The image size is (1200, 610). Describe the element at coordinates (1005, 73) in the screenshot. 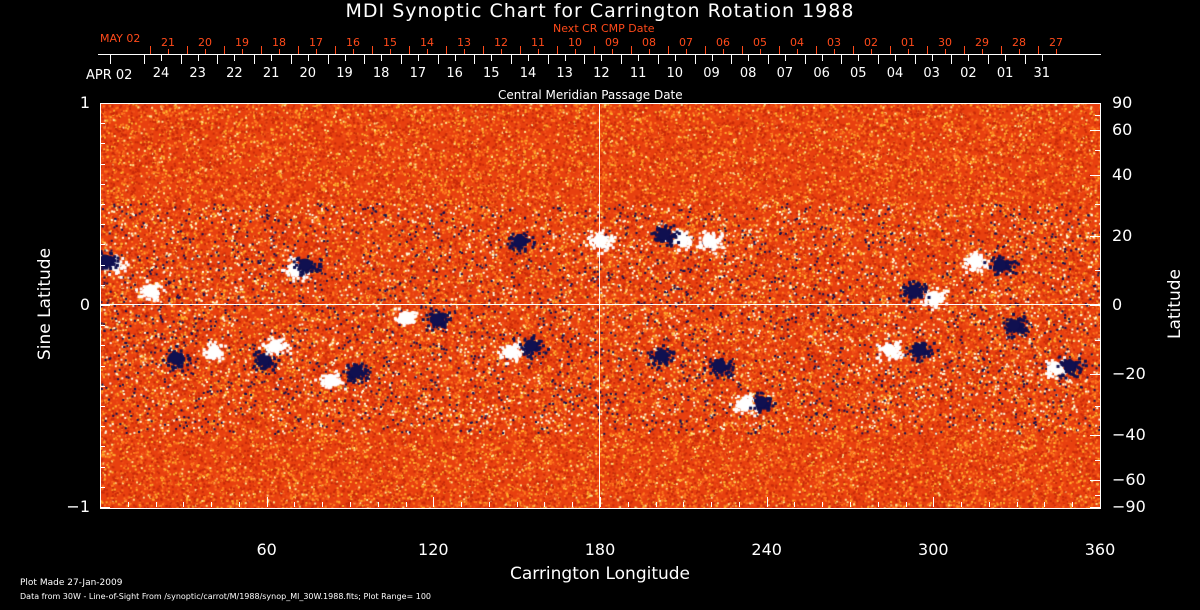

I see `cmp-date-label: 01` at that location.